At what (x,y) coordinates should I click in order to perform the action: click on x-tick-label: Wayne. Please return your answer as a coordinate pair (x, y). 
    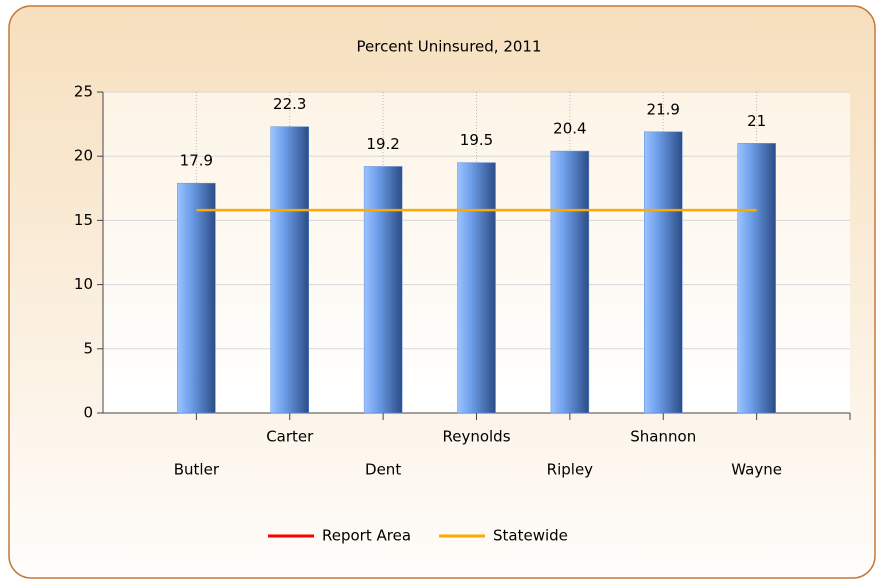
    Looking at the image, I should click on (756, 470).